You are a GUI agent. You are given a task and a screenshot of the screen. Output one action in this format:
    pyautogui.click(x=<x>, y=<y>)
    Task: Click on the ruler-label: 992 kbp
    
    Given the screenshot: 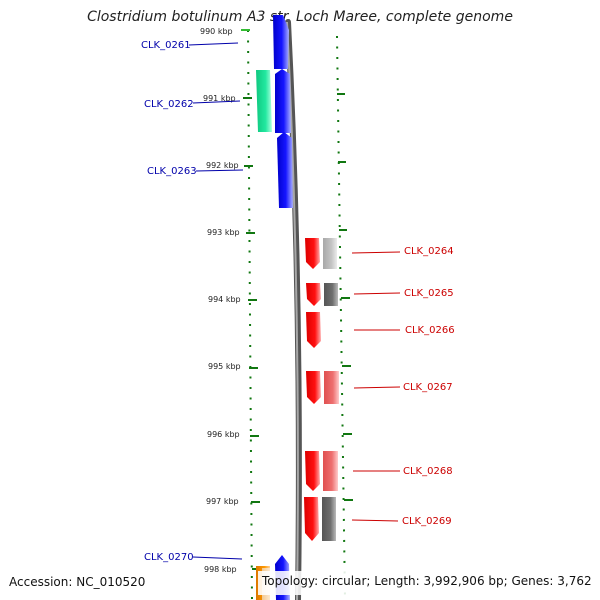 What is the action you would take?
    pyautogui.click(x=222, y=165)
    